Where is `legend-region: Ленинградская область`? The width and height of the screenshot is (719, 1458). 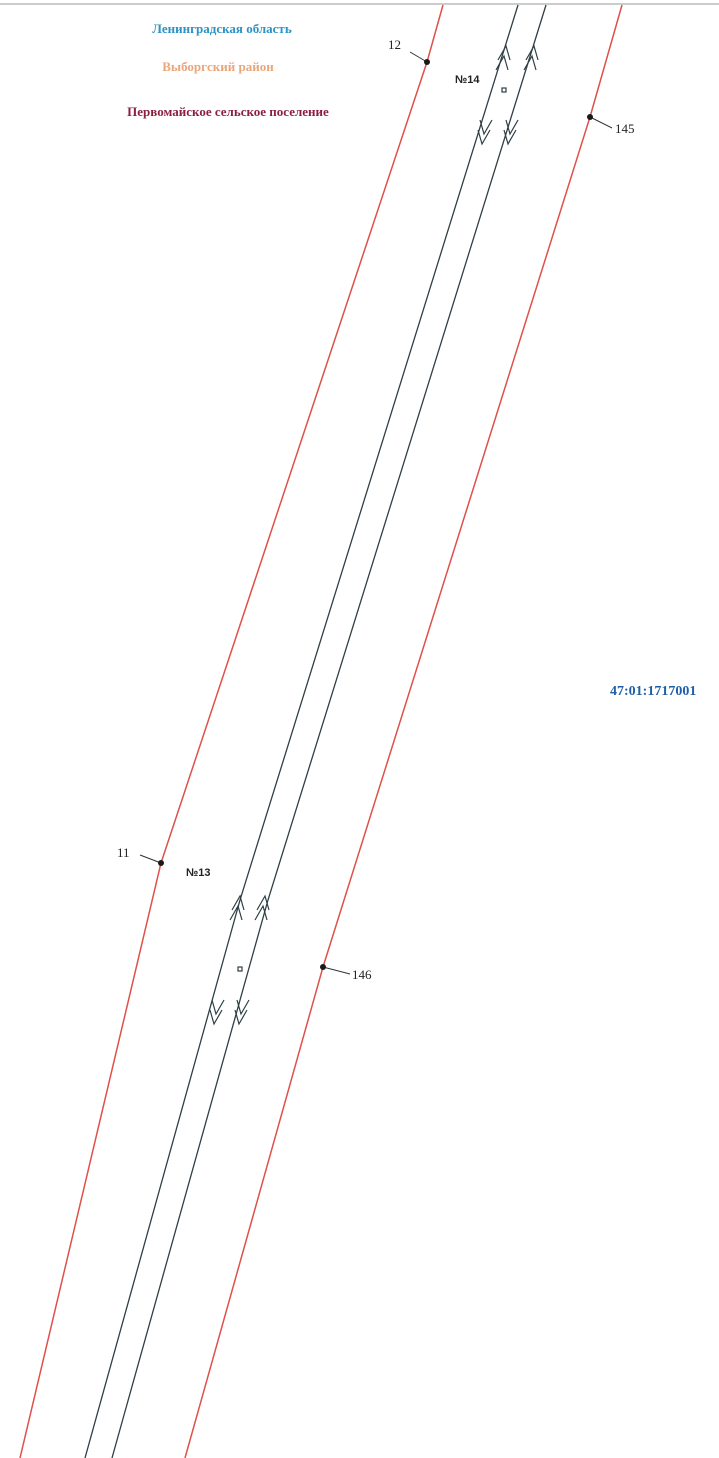
legend-region: Ленинградская область is located at coordinates (222, 28).